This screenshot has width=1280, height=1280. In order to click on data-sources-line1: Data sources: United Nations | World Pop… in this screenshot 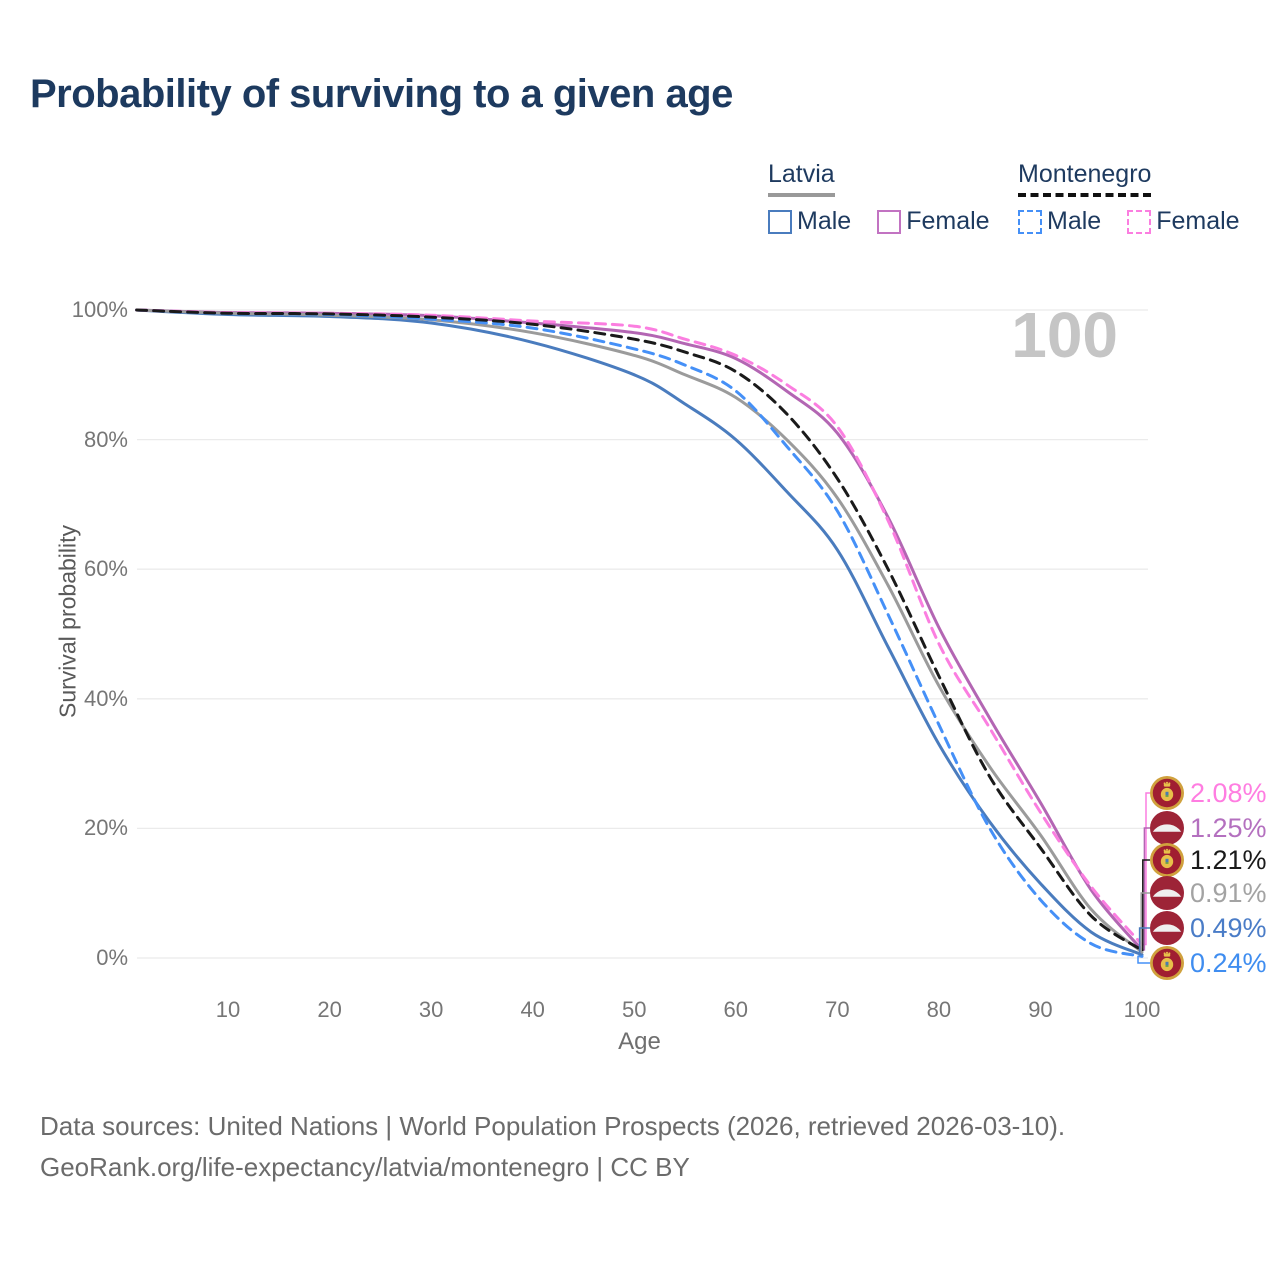, I will do `click(553, 1126)`.